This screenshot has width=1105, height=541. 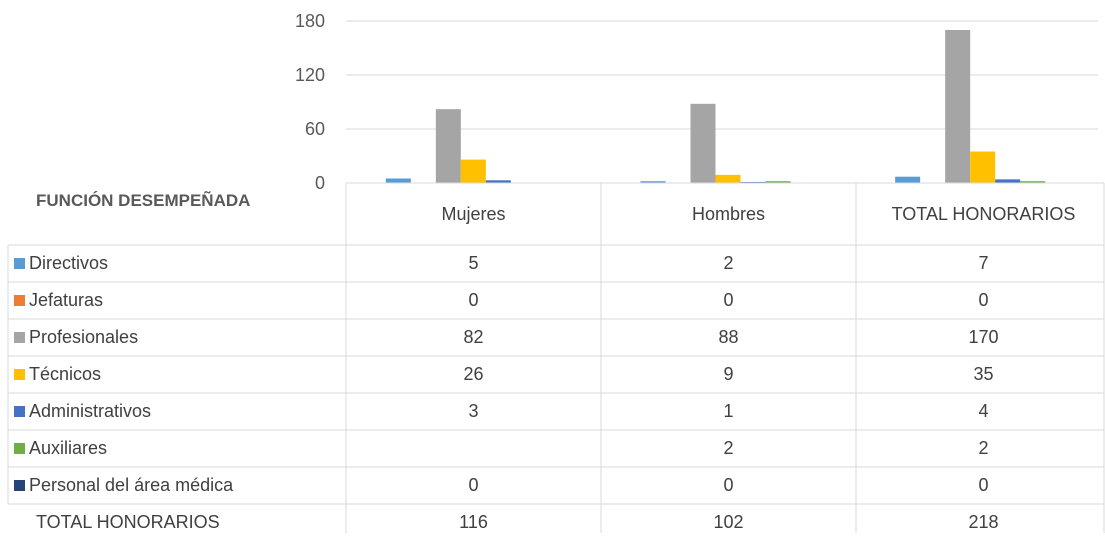 What do you see at coordinates (19, 485) in the screenshot?
I see `legend-key-personal-del-area-medica` at bounding box center [19, 485].